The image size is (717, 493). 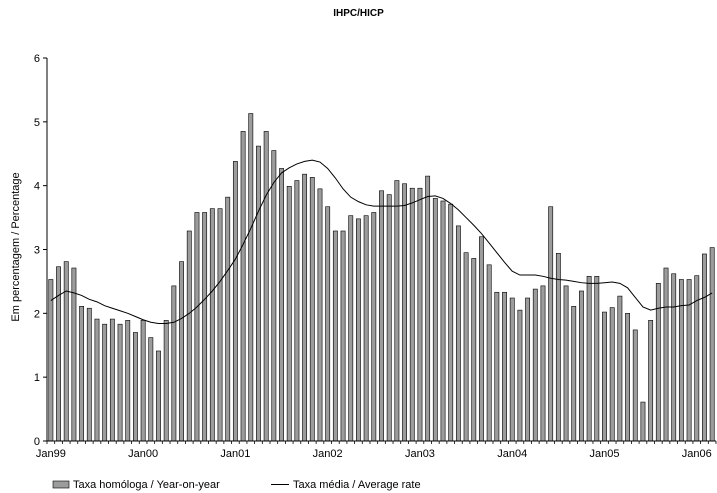 What do you see at coordinates (420, 454) in the screenshot?
I see `x-tick-label: Jan03` at bounding box center [420, 454].